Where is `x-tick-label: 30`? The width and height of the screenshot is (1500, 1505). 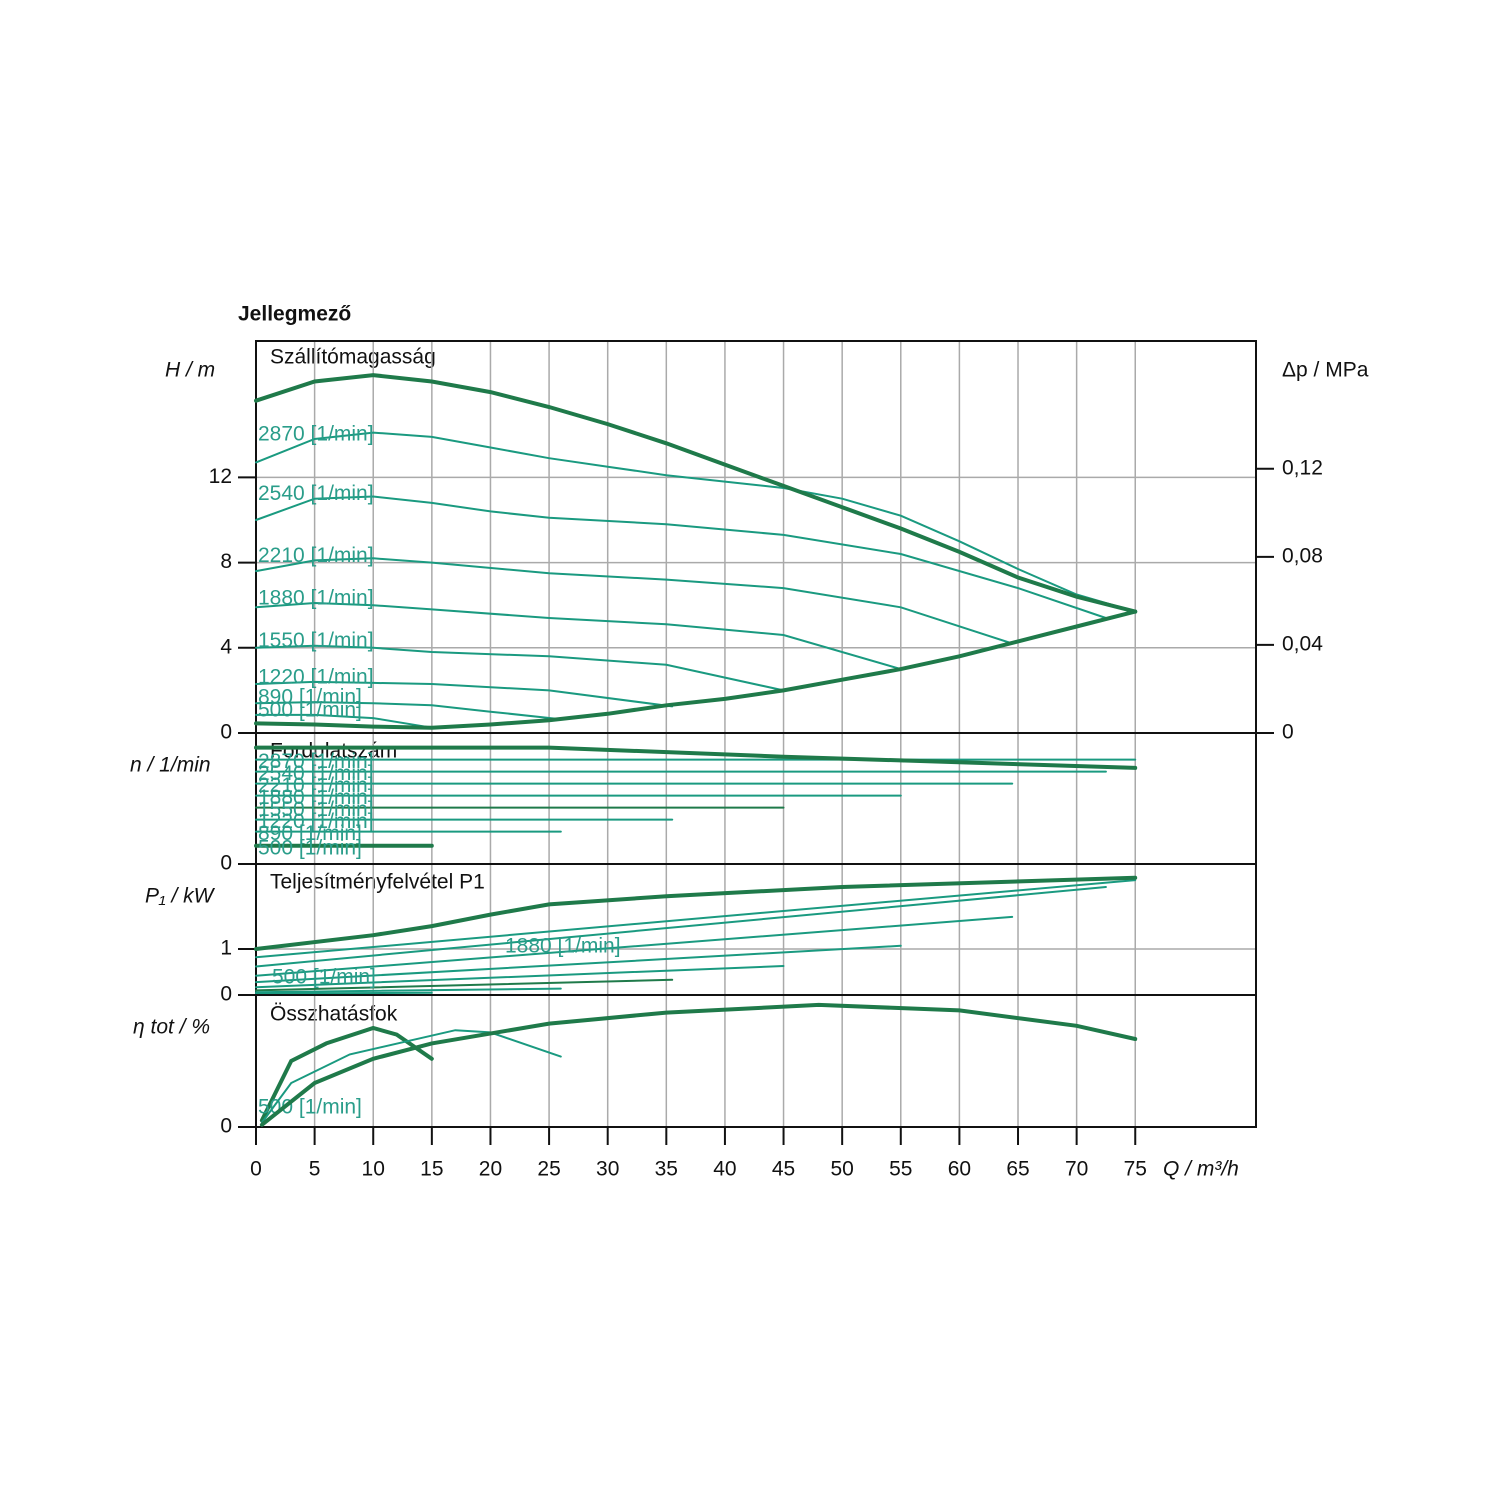 x-tick-label: 30 is located at coordinates (607, 1169).